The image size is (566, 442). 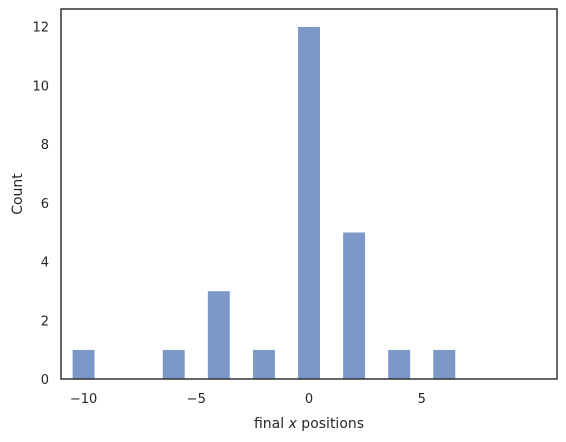 What do you see at coordinates (422, 399) in the screenshot?
I see `x-tick-label: 5` at bounding box center [422, 399].